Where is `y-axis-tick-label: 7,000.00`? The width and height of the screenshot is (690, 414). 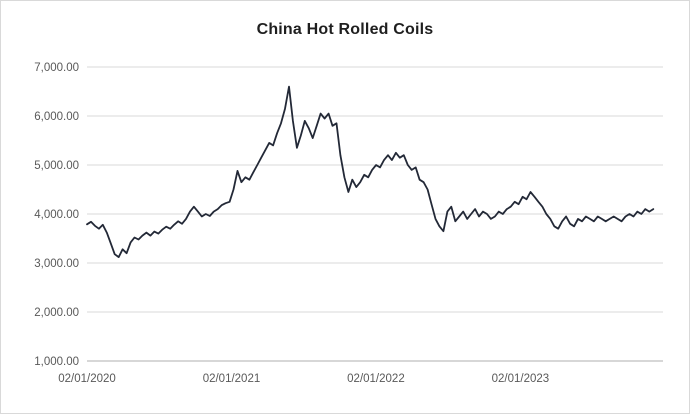 y-axis-tick-label: 7,000.00 is located at coordinates (56, 68).